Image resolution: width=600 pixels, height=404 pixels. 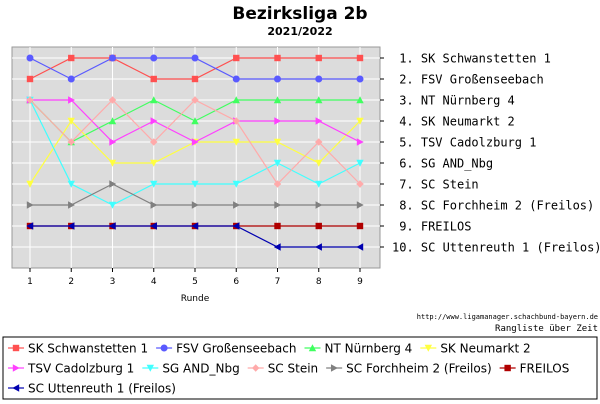 What do you see at coordinates (545, 369) in the screenshot?
I see `legend-label: FREILOS` at bounding box center [545, 369].